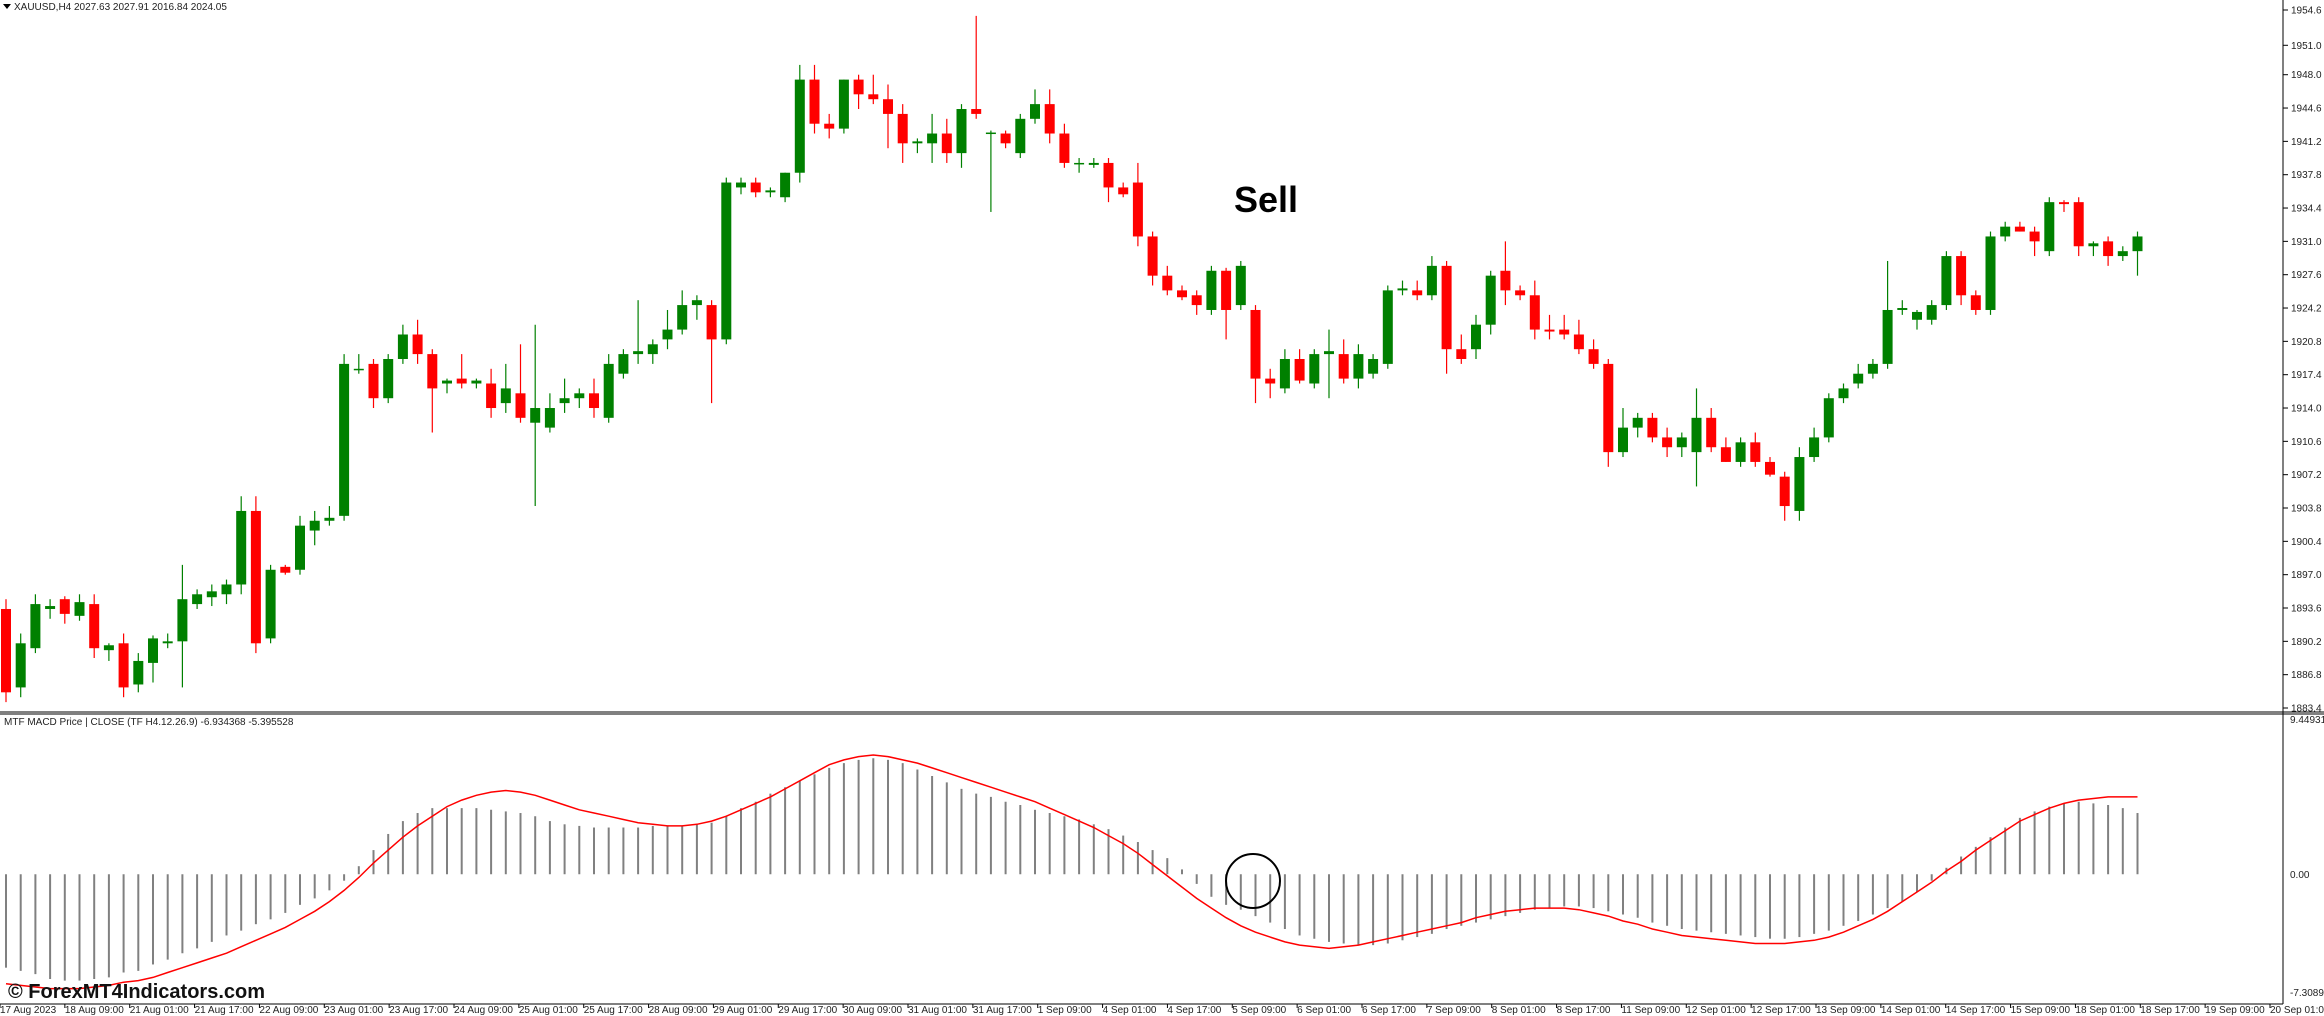 The height and width of the screenshot is (1016, 2324). I want to click on time-tick-label: 12 Sep 01:00, so click(1716, 1010).